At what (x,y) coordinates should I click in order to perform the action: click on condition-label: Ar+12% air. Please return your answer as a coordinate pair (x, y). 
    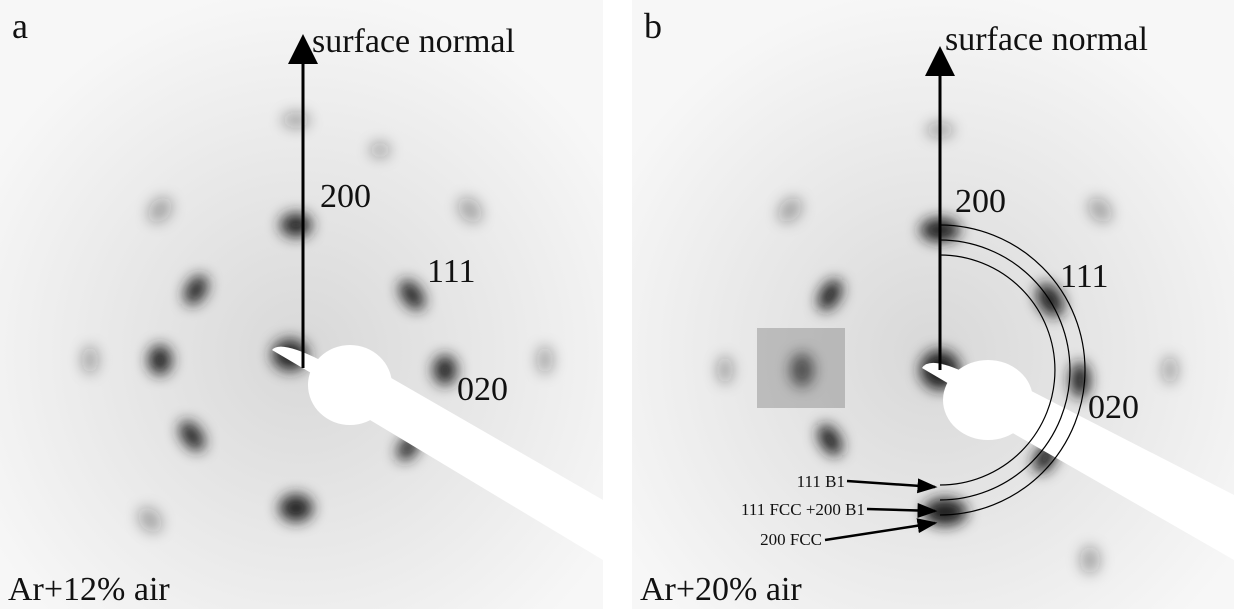
    Looking at the image, I should click on (89, 589).